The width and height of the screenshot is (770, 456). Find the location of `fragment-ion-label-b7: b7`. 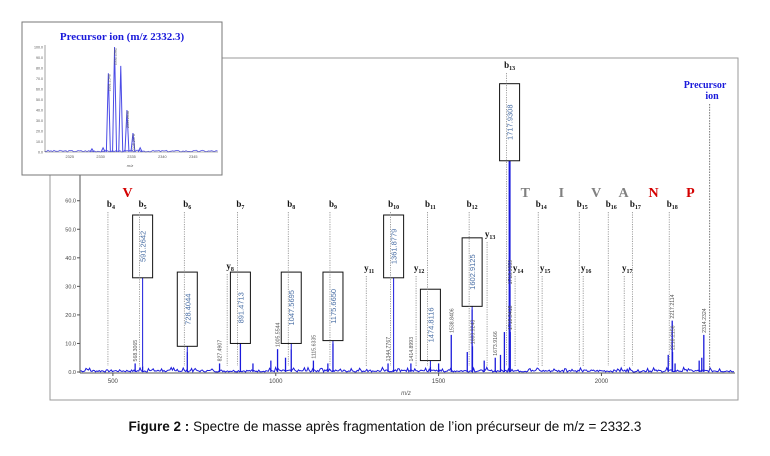

fragment-ion-label-b7: b7 is located at coordinates (240, 205).